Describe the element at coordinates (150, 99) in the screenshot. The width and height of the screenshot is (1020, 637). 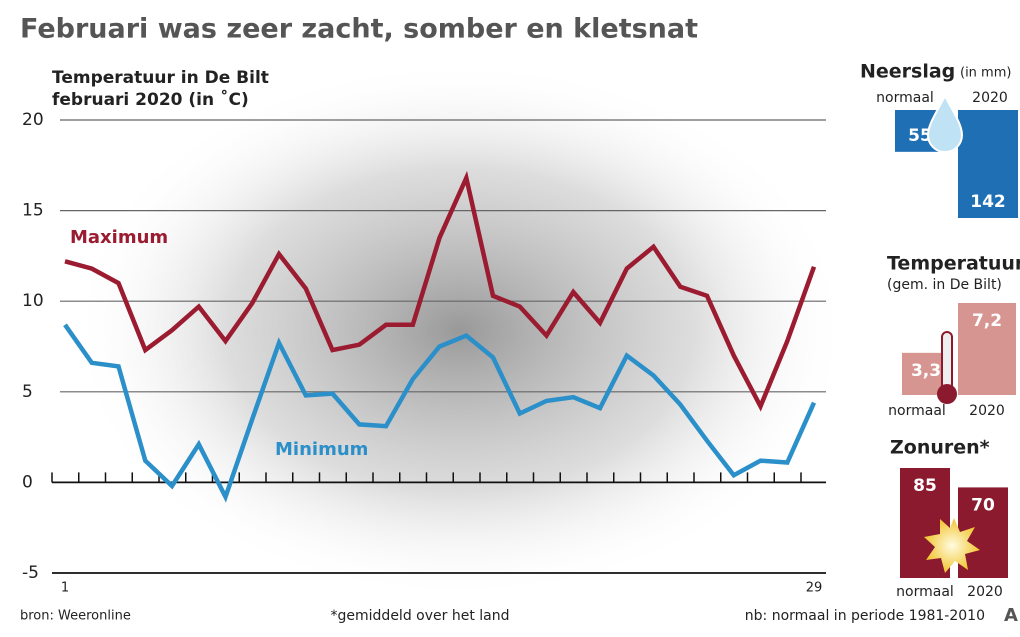
I see `chart-subtitle: februari 2020 (in ˚C)` at that location.